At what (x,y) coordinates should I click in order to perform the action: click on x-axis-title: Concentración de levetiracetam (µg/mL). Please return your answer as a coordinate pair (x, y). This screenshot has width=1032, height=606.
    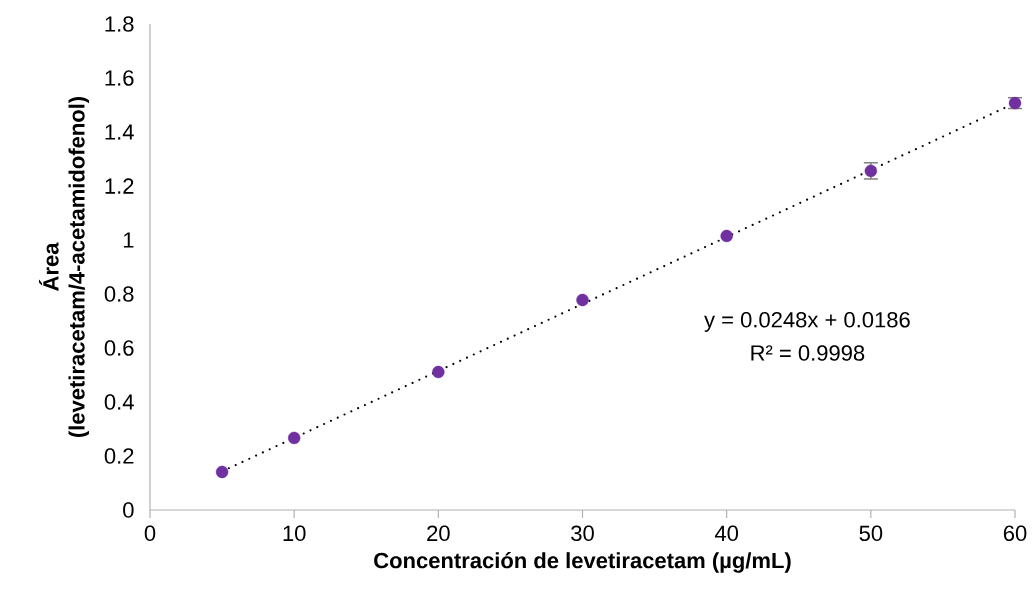
    Looking at the image, I should click on (582, 562).